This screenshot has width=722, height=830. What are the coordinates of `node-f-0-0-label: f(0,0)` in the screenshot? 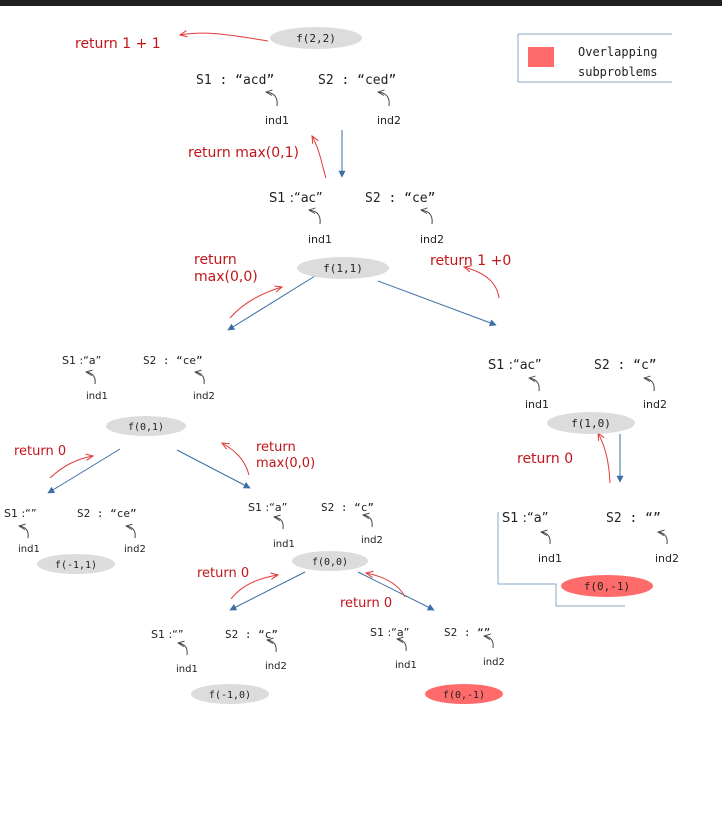 It's located at (330, 562).